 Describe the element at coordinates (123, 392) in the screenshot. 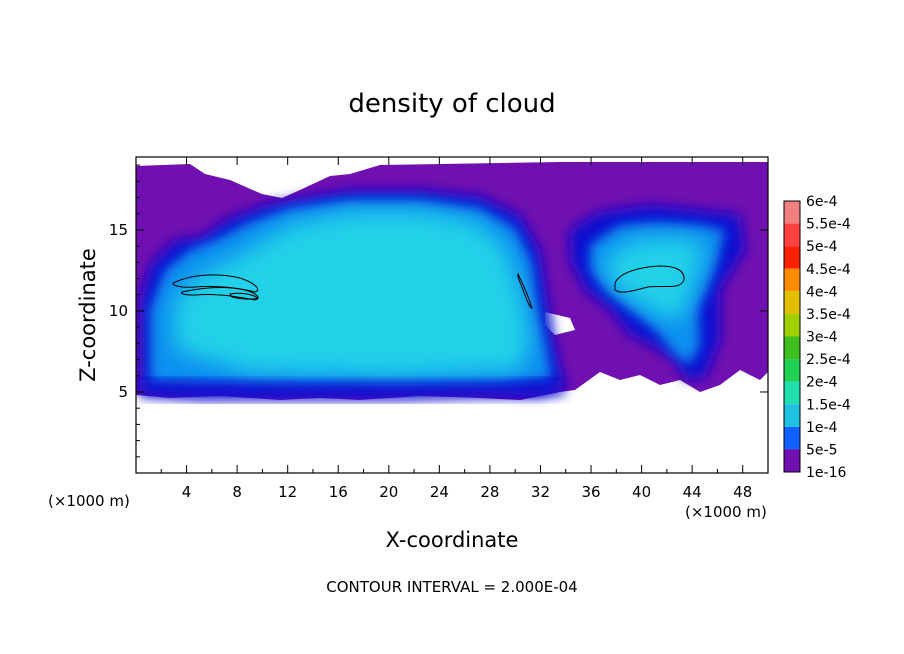

I see `y-tick-label: 5` at that location.